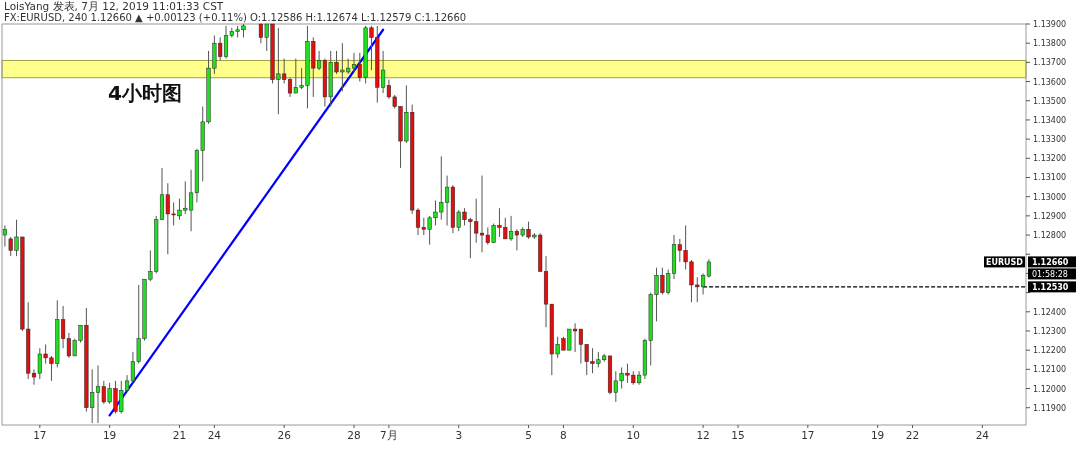 Image resolution: width=1080 pixels, height=457 pixels. Describe the element at coordinates (1050, 331) in the screenshot. I see `y-tick-label: 1.12300` at that location.